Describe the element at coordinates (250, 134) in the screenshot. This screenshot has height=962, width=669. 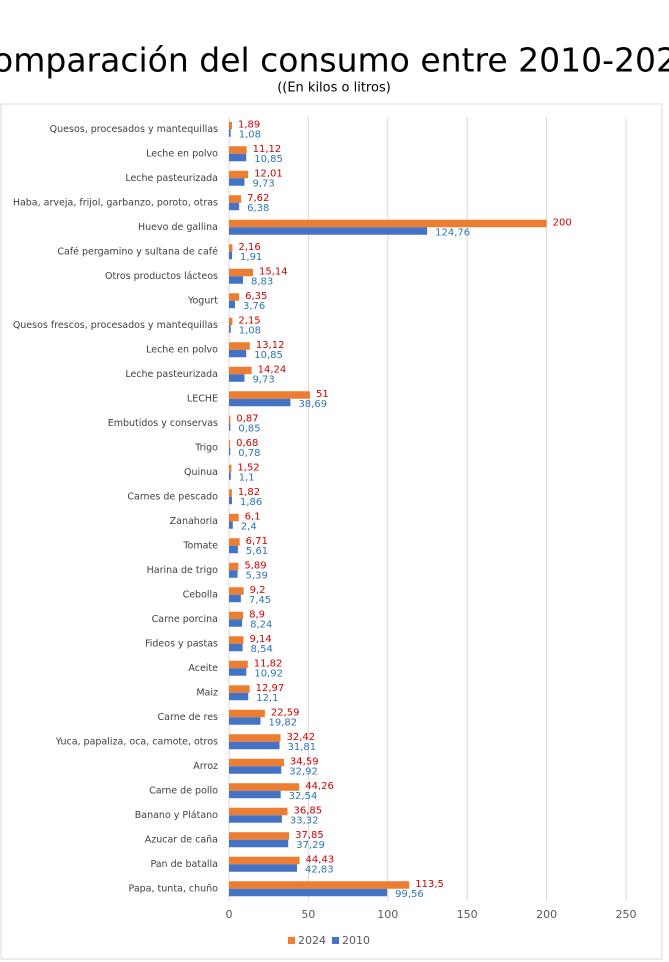
I see `value-label: 1,08` at that location.